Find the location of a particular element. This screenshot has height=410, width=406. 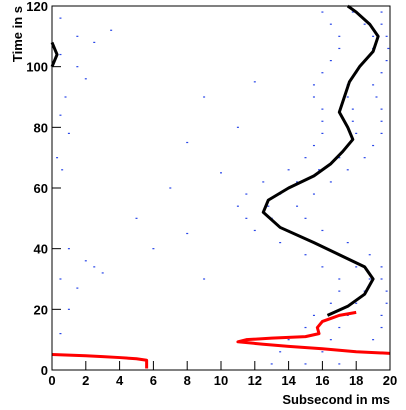

y-tick-label: 100 is located at coordinates (37, 67).